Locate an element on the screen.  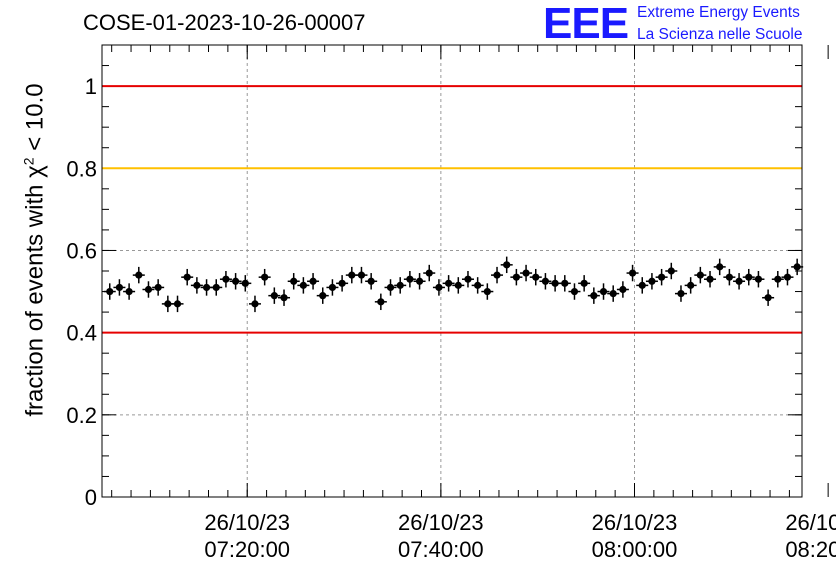
x-tick-time-label: 07:40:00 is located at coordinates (441, 549).